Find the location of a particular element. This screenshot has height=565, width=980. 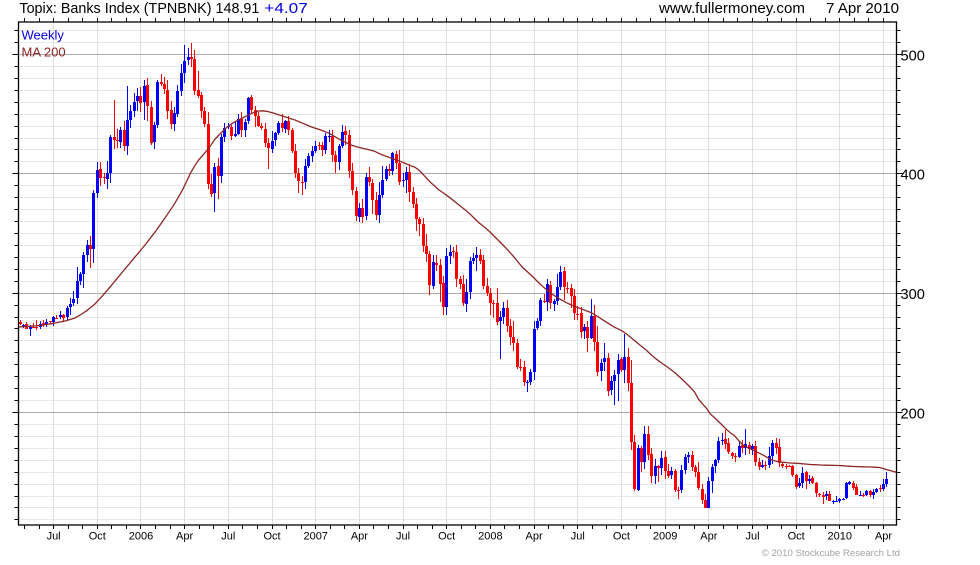

svg-text: 2007 is located at coordinates (315, 537).